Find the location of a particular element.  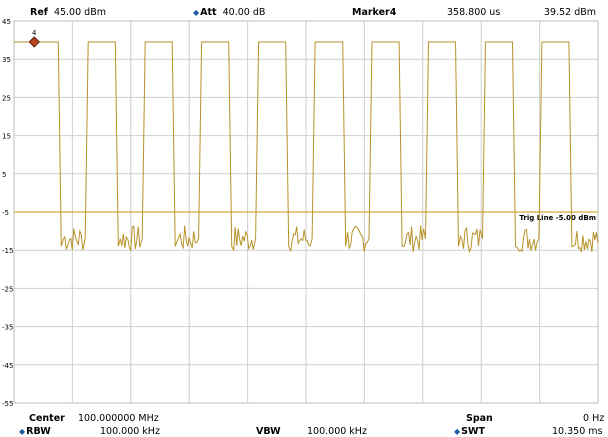

swt: ◆SWT is located at coordinates (469, 431).